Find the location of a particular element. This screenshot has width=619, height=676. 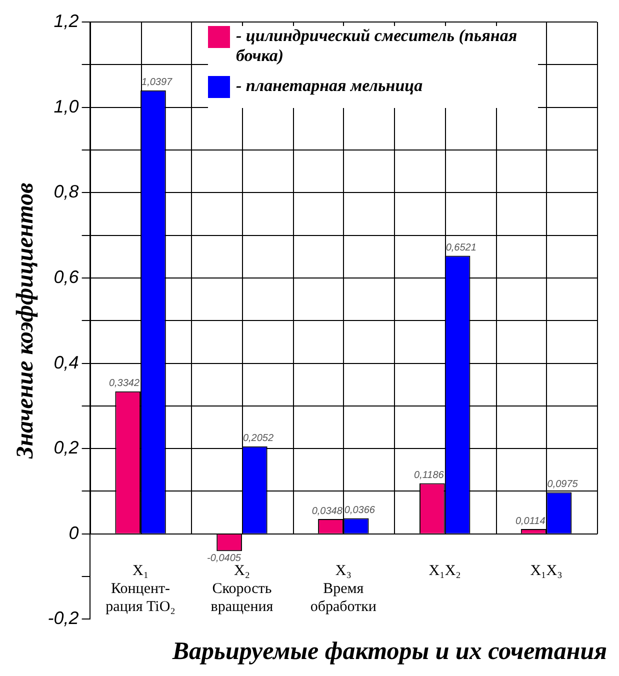

y-tick-label: 0 is located at coordinates (73, 532).